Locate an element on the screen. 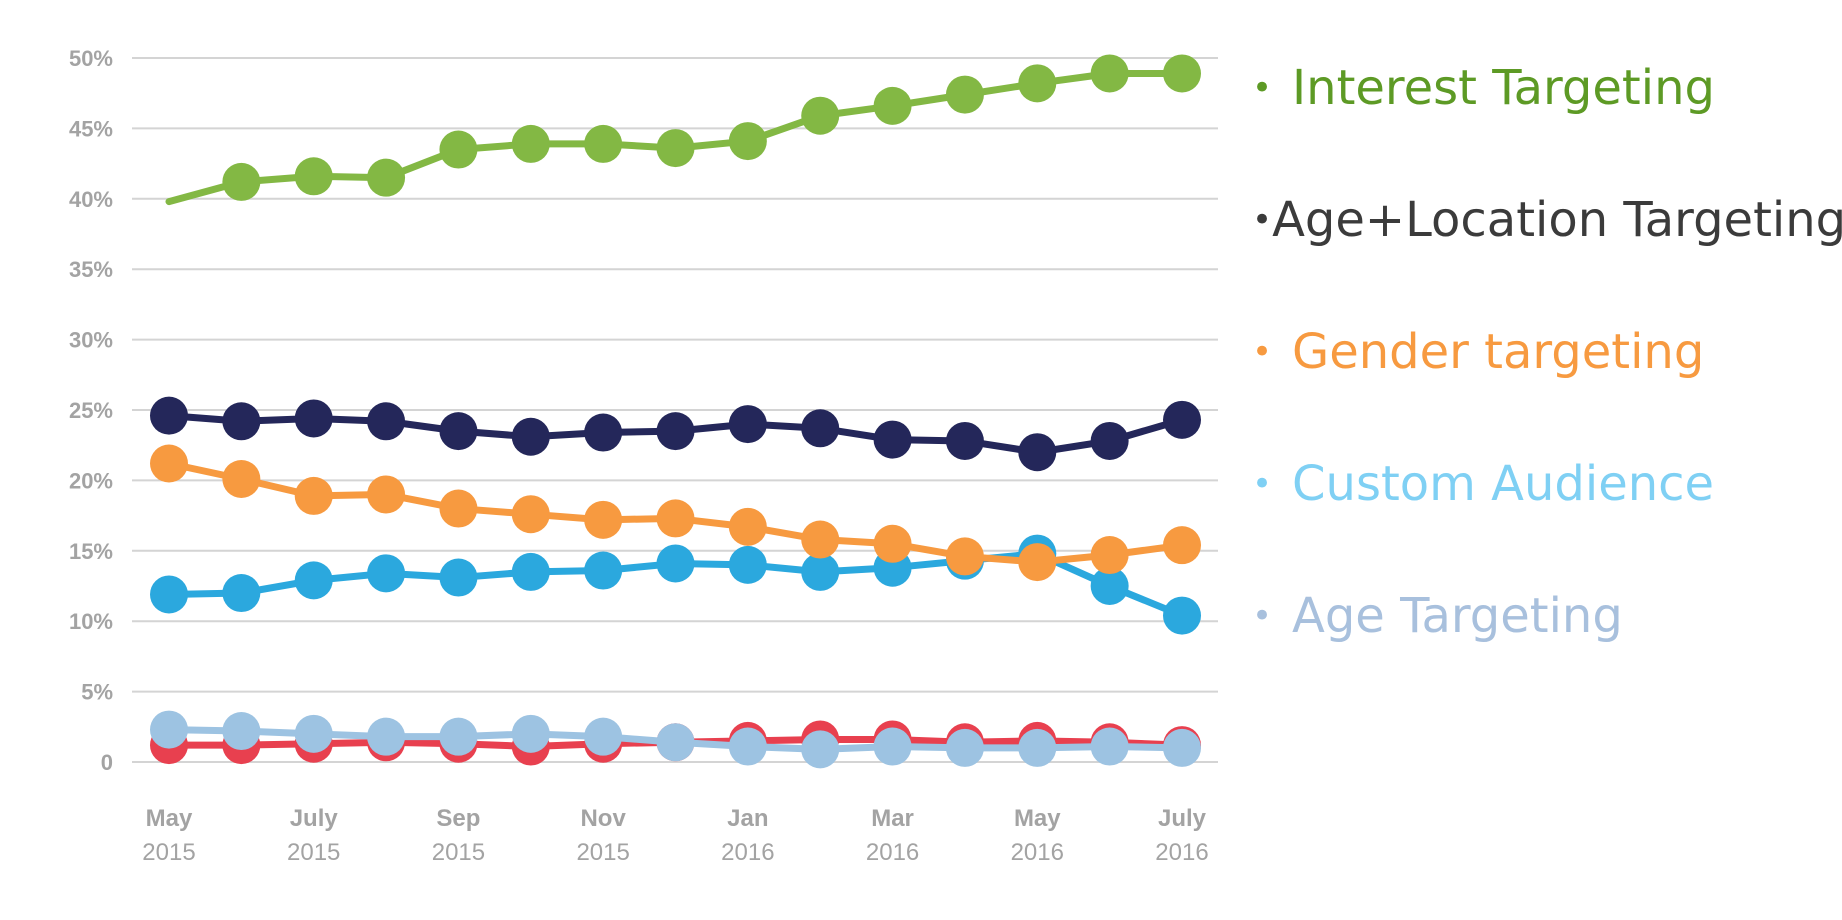 This screenshot has height=920, width=1842. series-gender-targeting is located at coordinates (675, 513).